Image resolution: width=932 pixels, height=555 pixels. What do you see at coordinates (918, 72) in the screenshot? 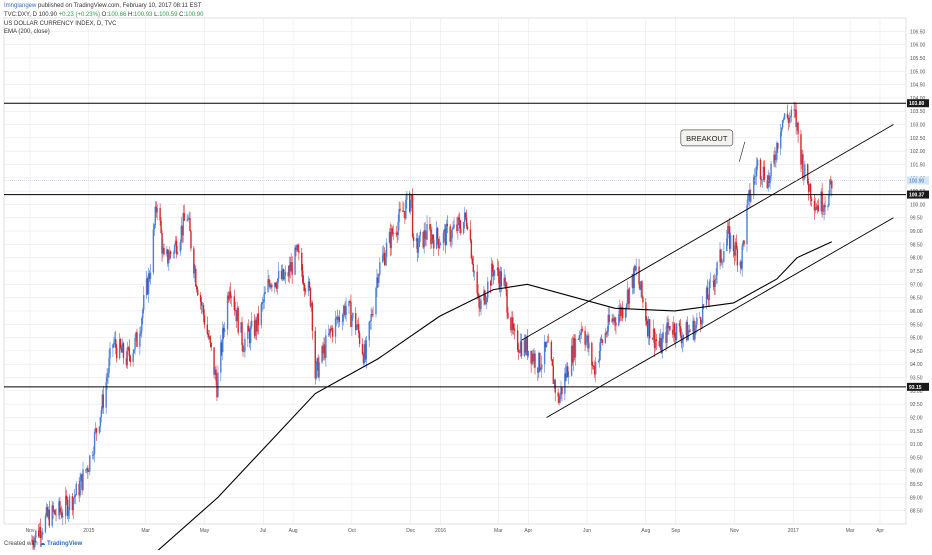
I see `y-tick-label: 105.00` at bounding box center [918, 72].